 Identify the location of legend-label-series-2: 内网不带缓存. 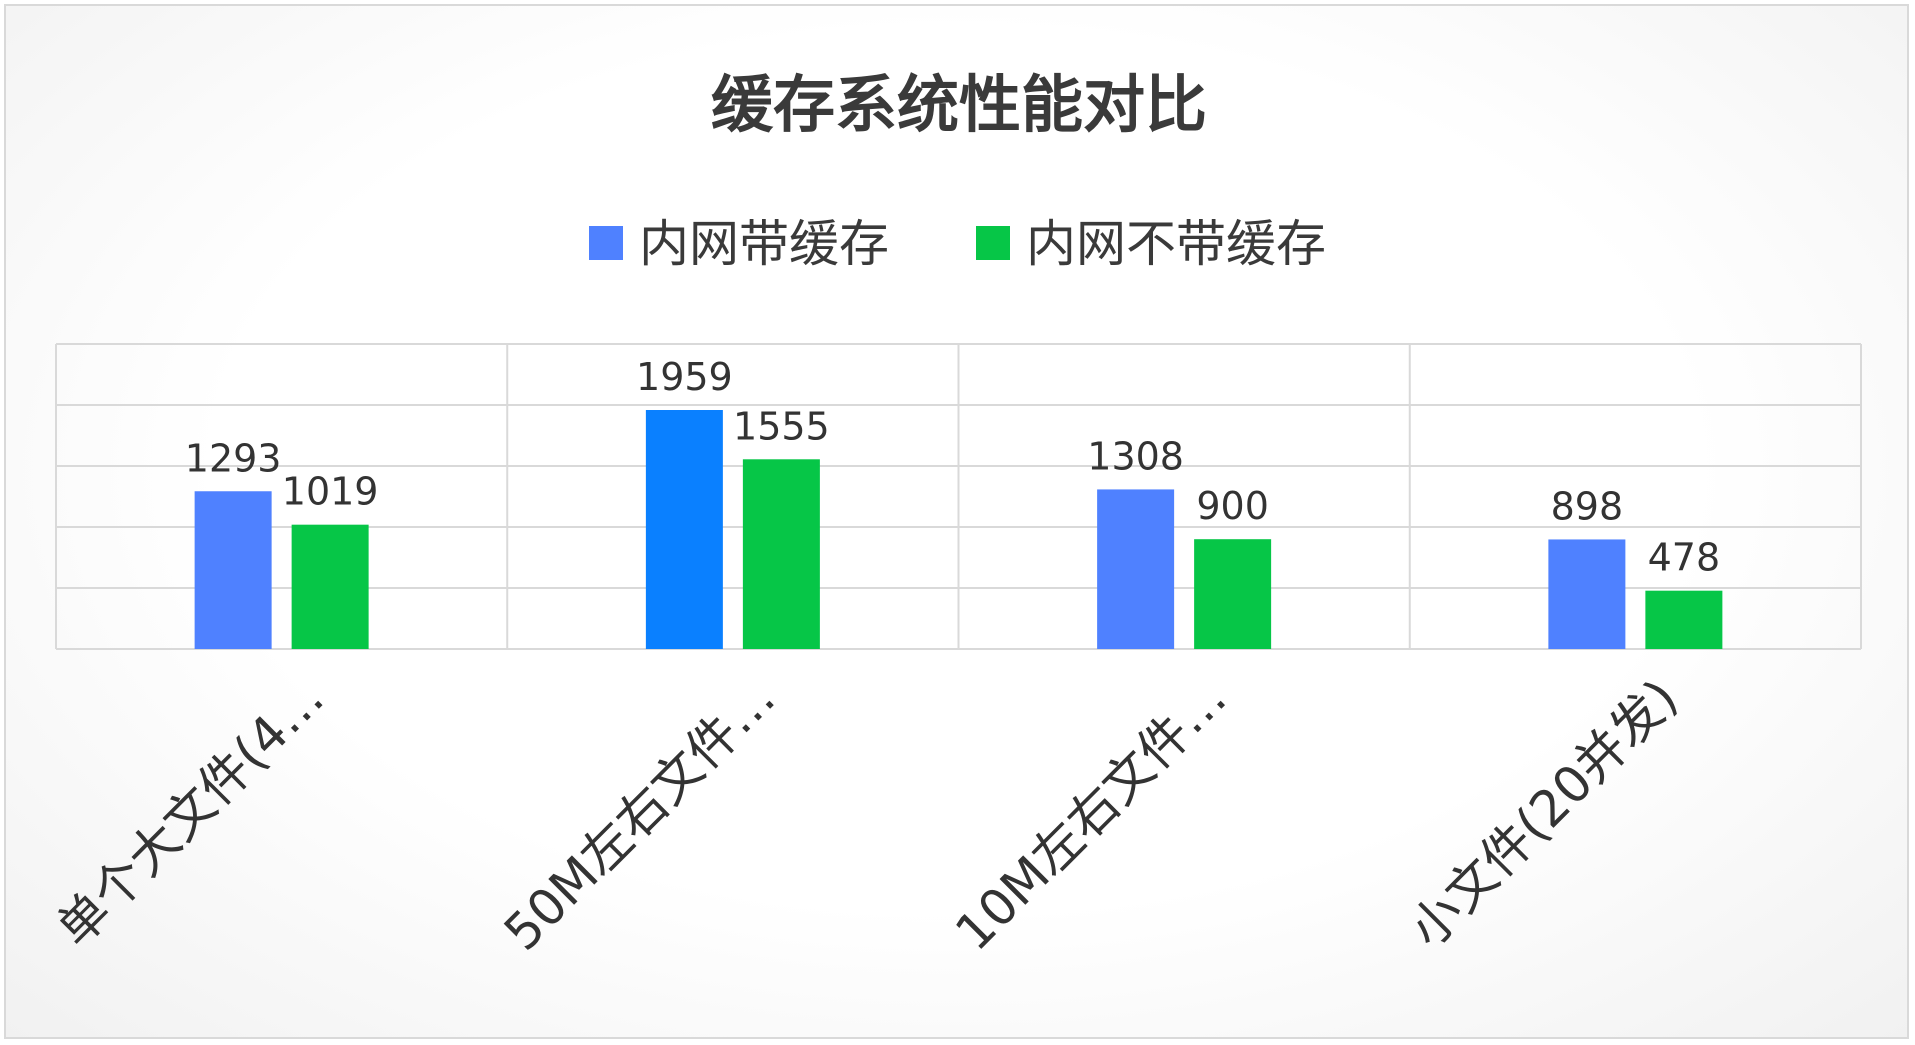
(1176, 244).